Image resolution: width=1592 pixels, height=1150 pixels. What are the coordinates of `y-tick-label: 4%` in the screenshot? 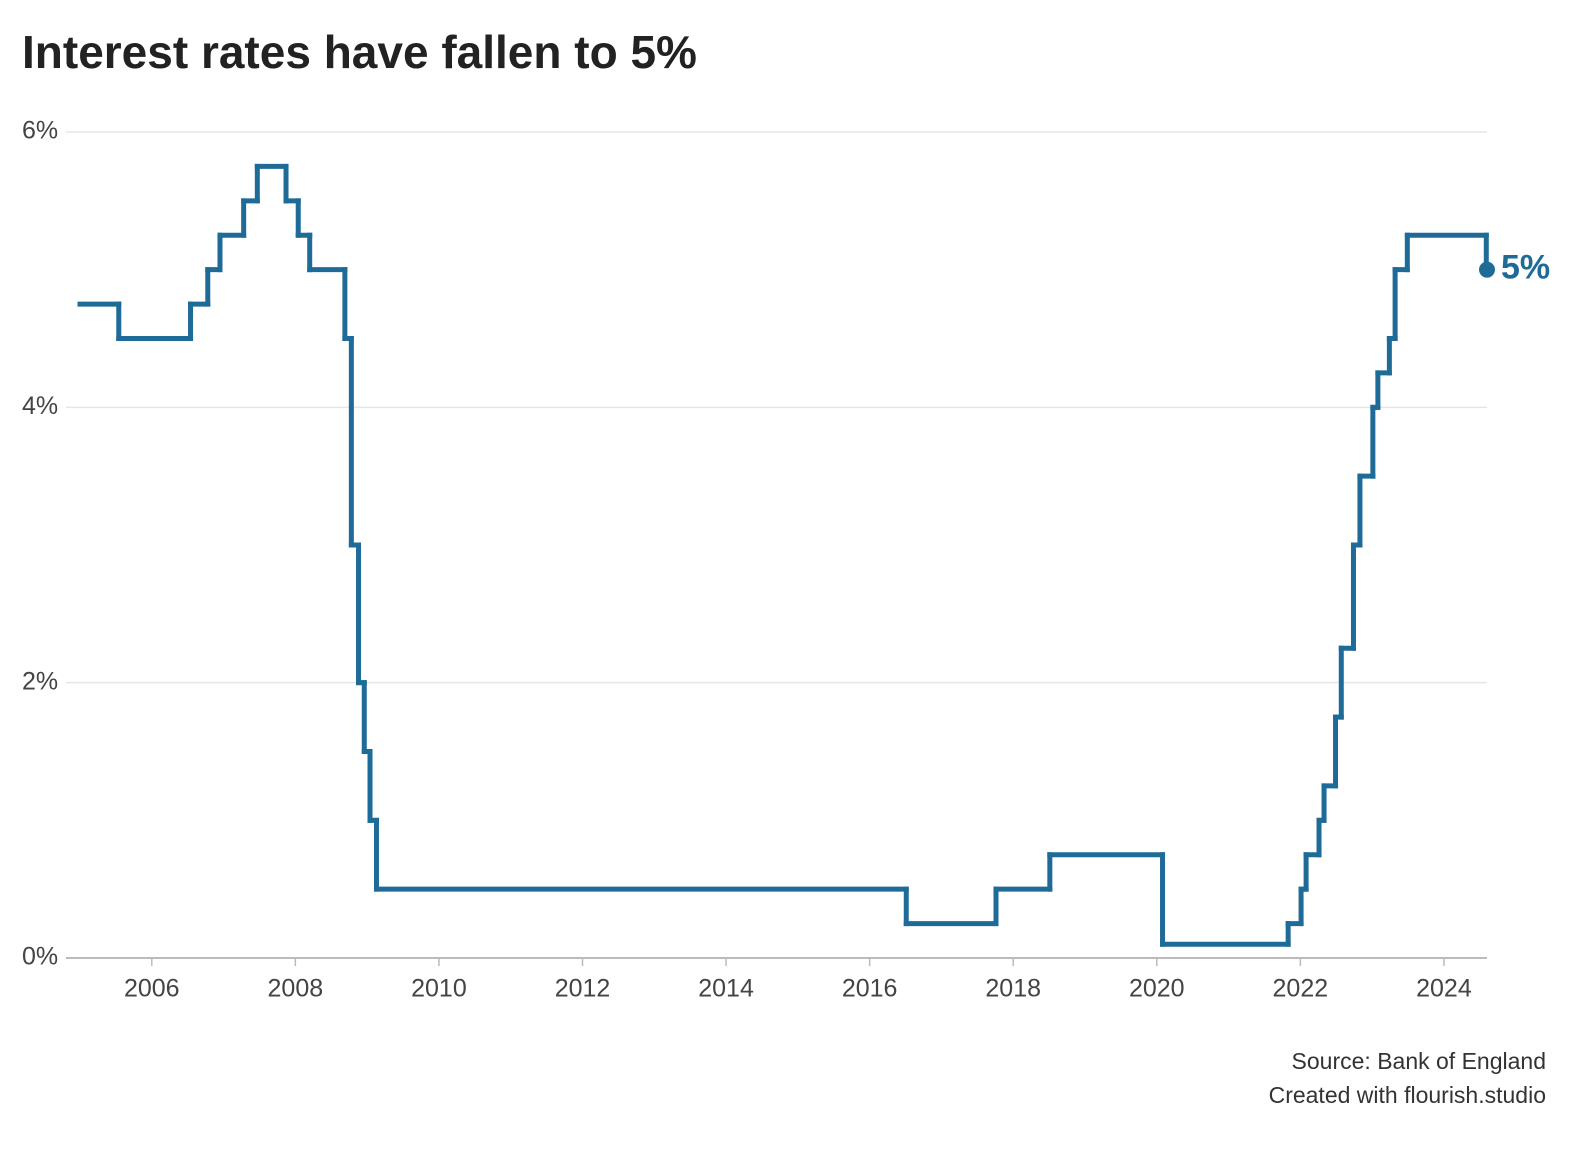 It's located at (40, 406).